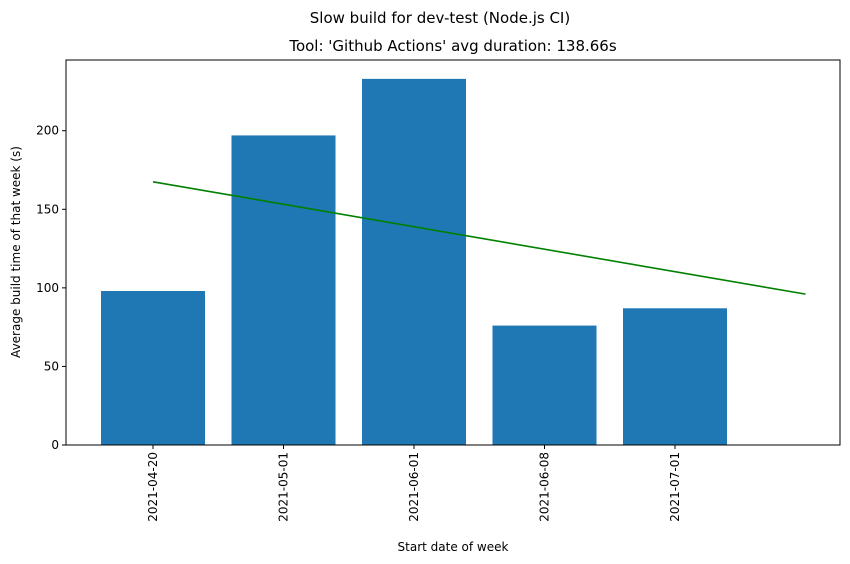 The width and height of the screenshot is (850, 564). I want to click on x-tick-label-2021-07-01: 2021-07-01, so click(675, 487).